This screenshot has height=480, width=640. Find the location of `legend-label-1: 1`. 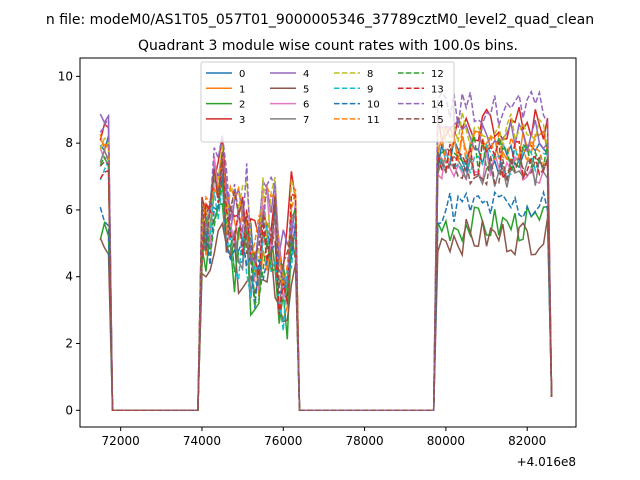

legend-label-1: 1 is located at coordinates (242, 89).